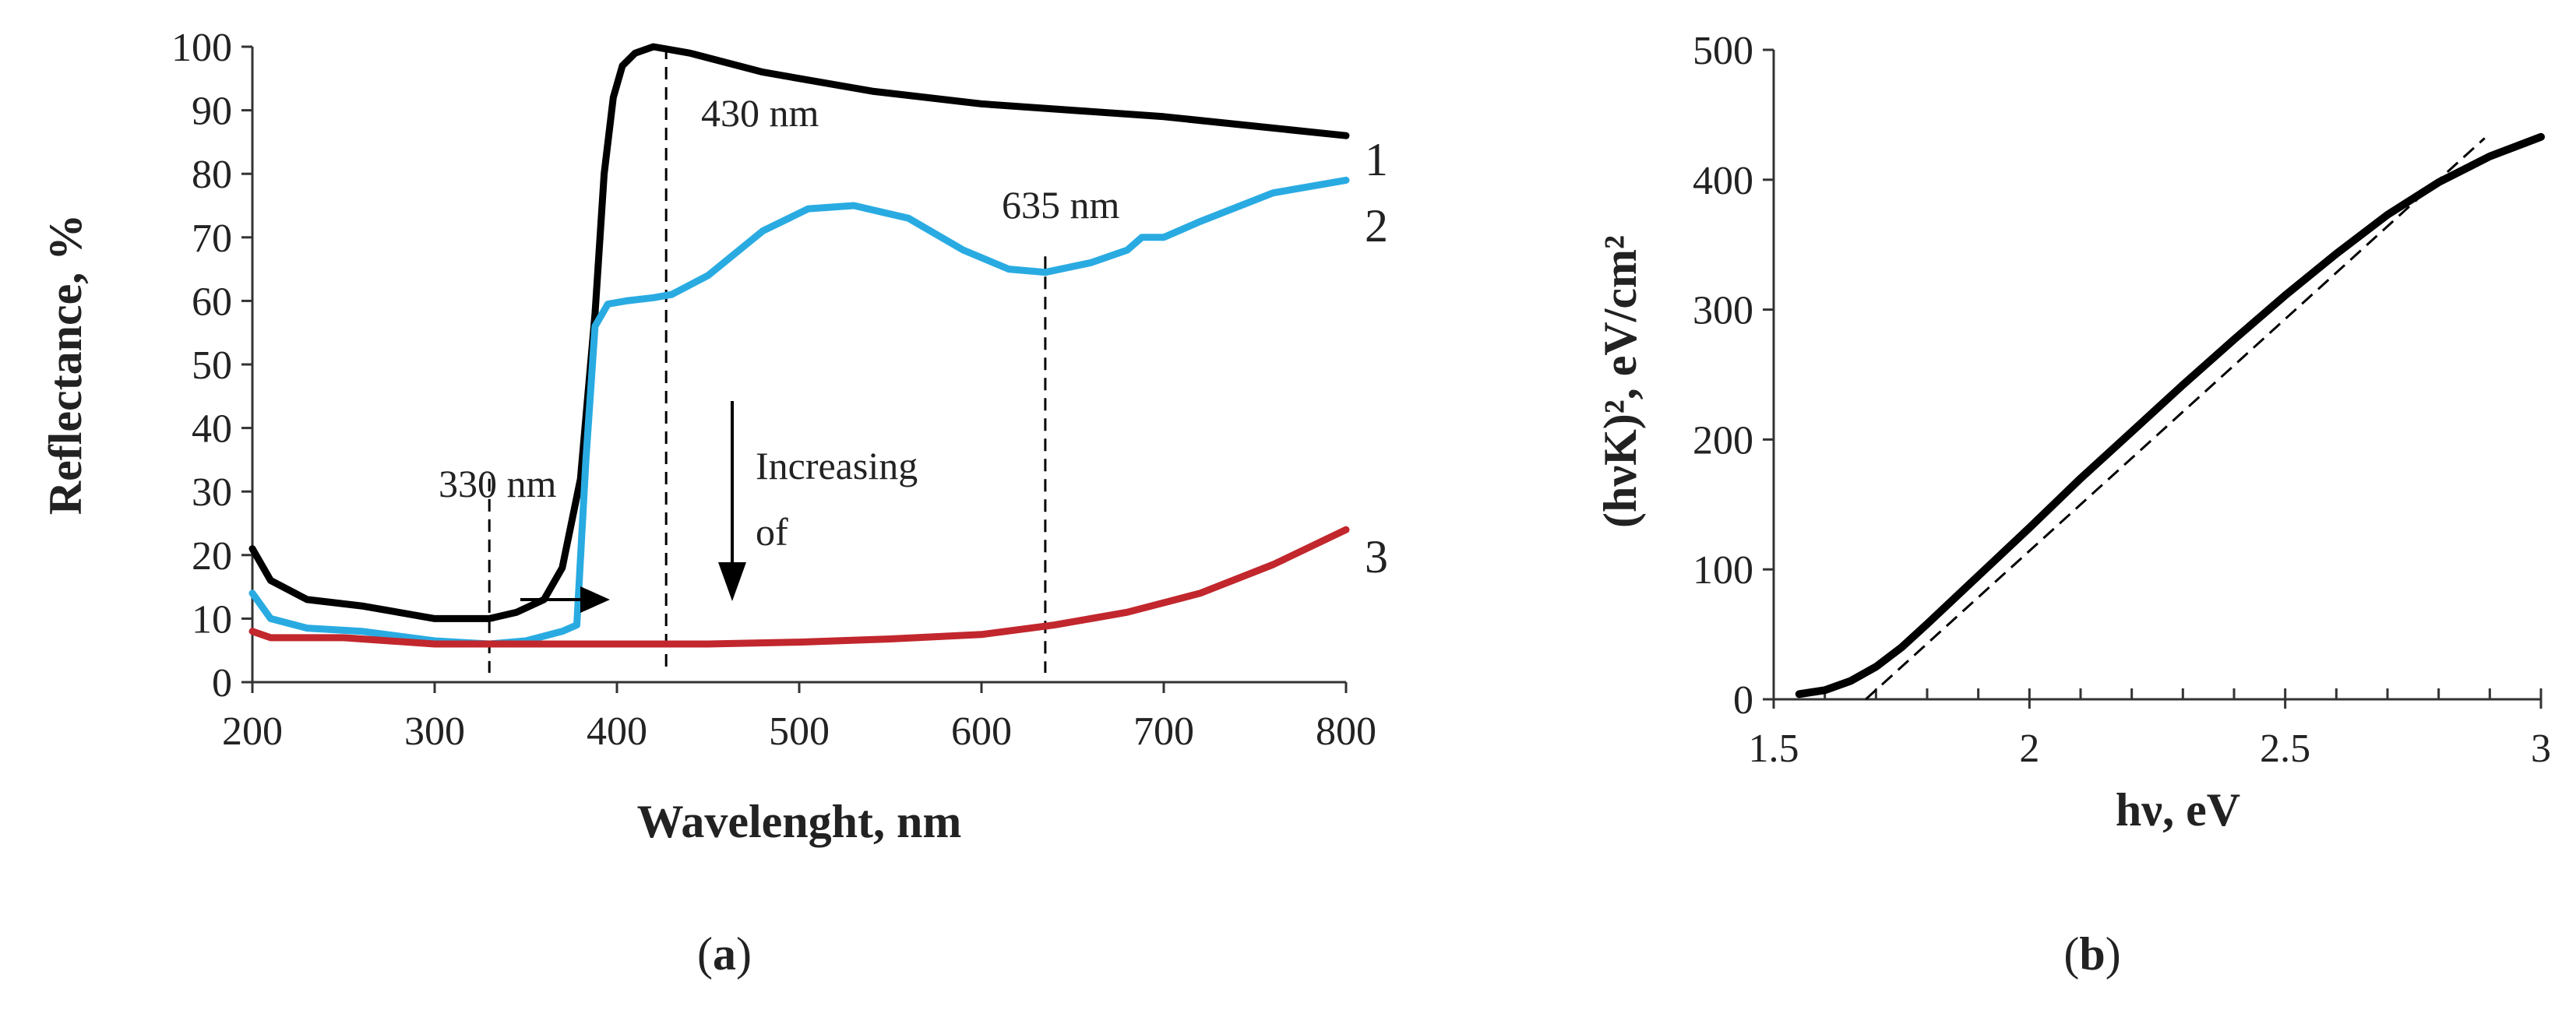 The width and height of the screenshot is (2576, 1010). What do you see at coordinates (2285, 749) in the screenshot?
I see `chart-b-xtick-label: 2.5` at bounding box center [2285, 749].